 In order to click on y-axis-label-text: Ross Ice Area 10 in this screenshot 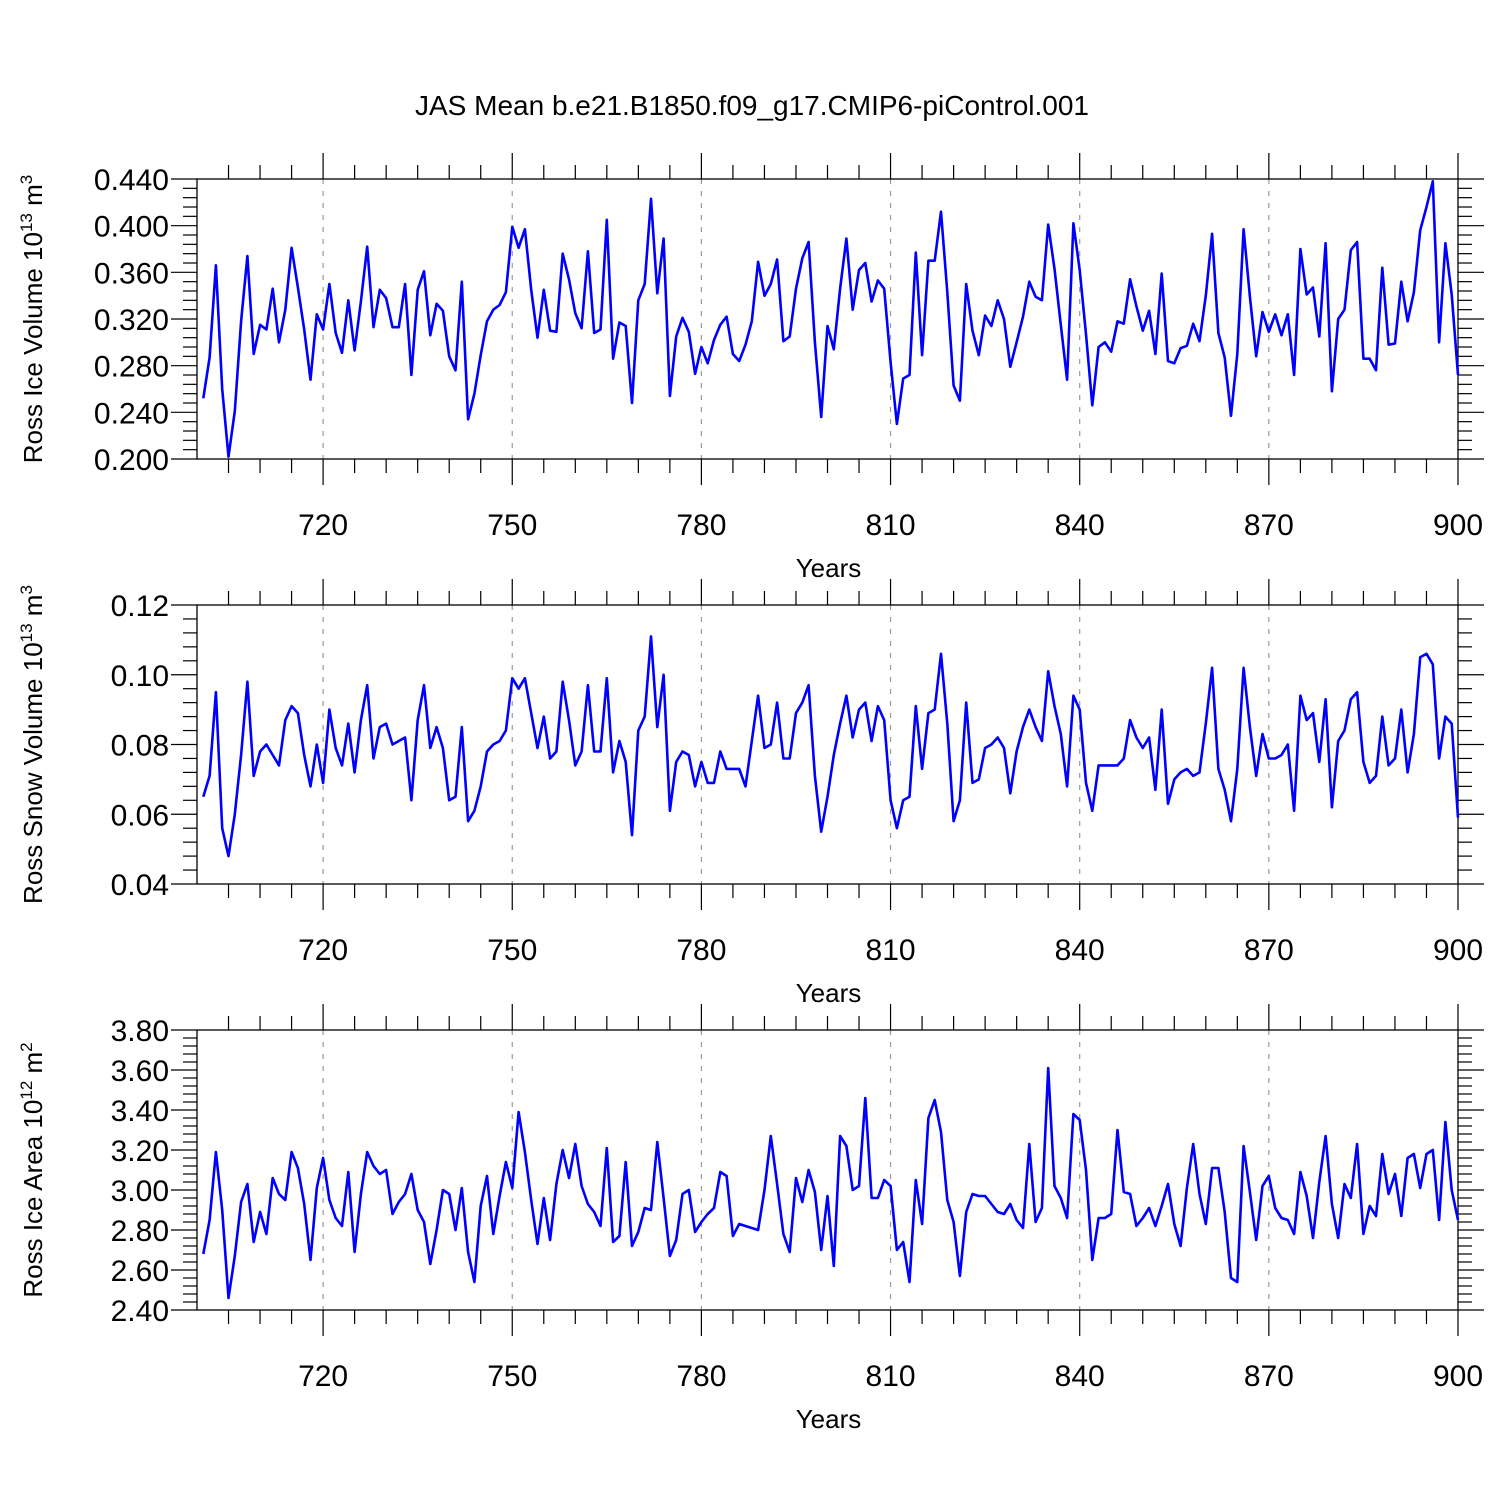, I will do `click(33, 1199)`.